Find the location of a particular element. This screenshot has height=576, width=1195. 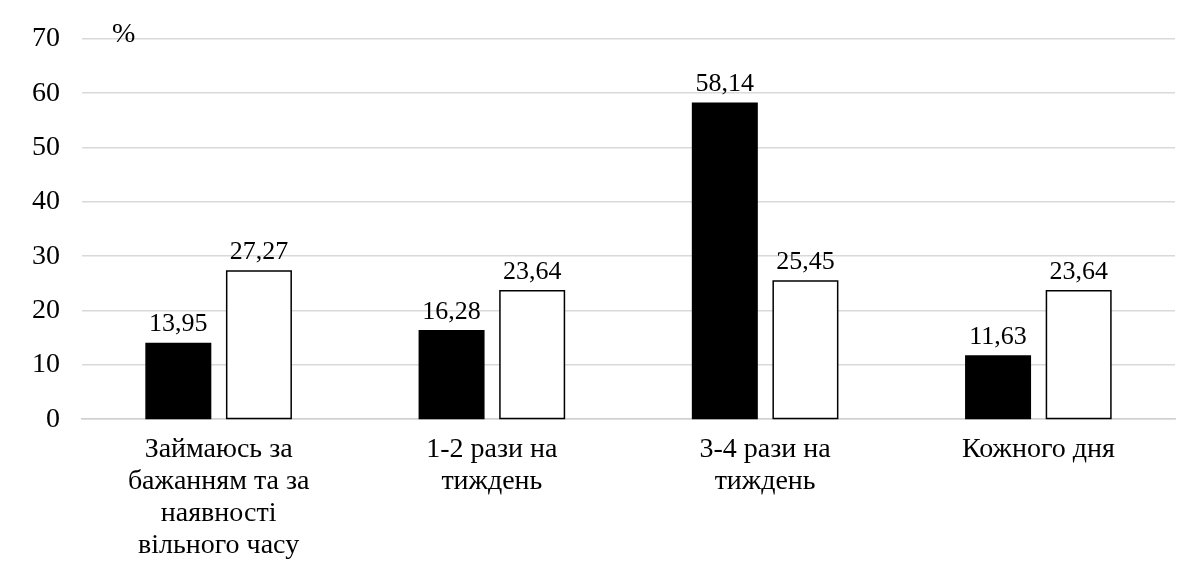

data-label: 27,27 is located at coordinates (259, 250).